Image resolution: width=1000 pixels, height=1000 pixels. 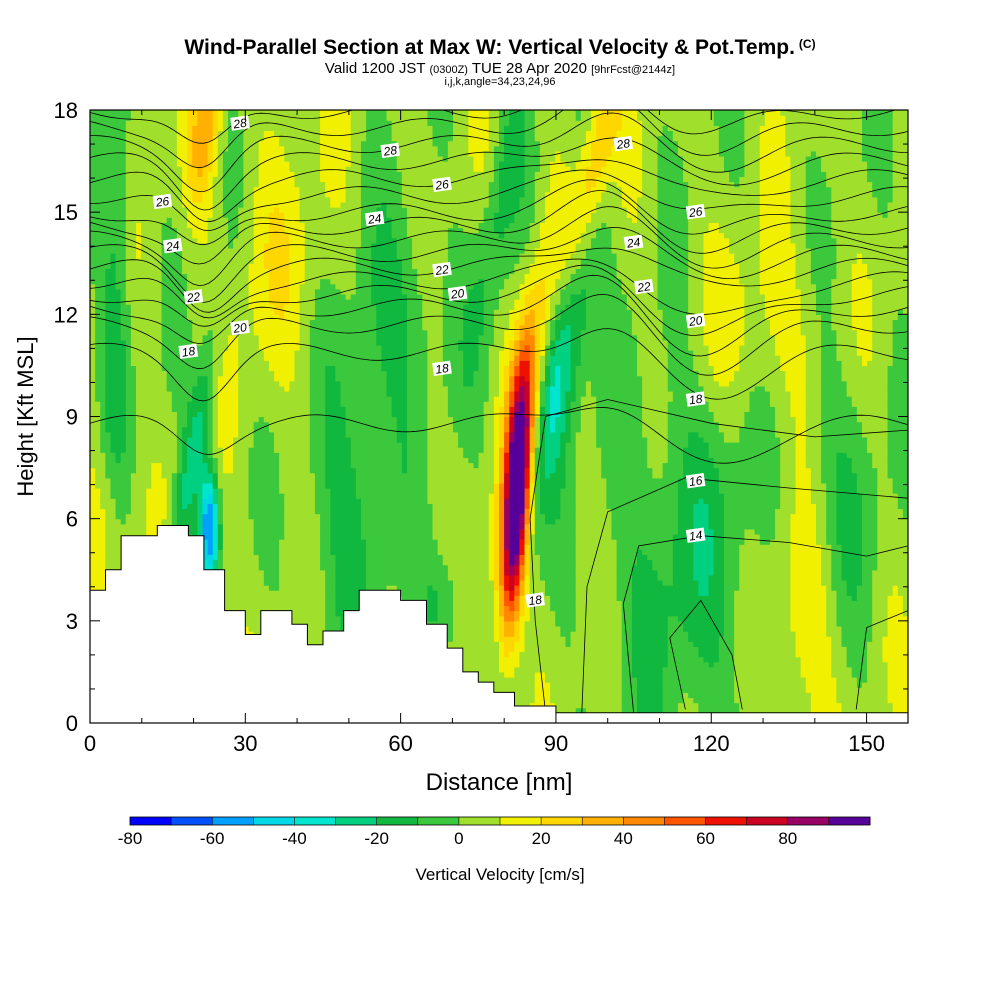 What do you see at coordinates (25, 416) in the screenshot?
I see `y-axis-label: Height [Kft MSL]` at bounding box center [25, 416].